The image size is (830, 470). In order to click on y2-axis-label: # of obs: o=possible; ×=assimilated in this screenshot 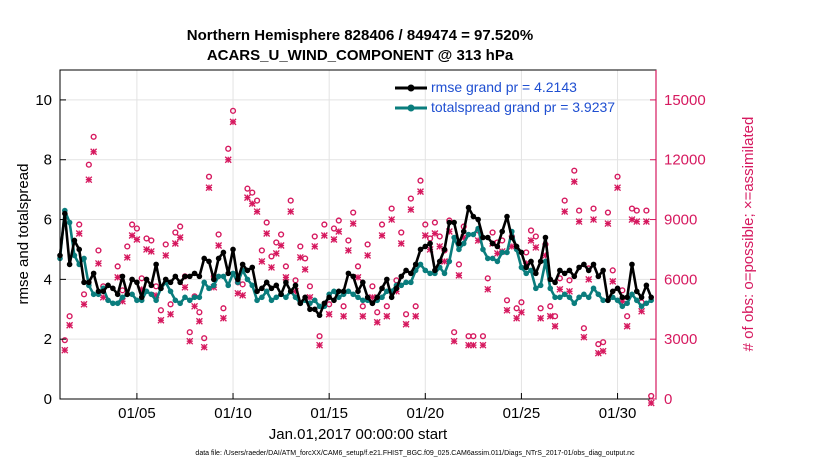, I will do `click(748, 234)`.